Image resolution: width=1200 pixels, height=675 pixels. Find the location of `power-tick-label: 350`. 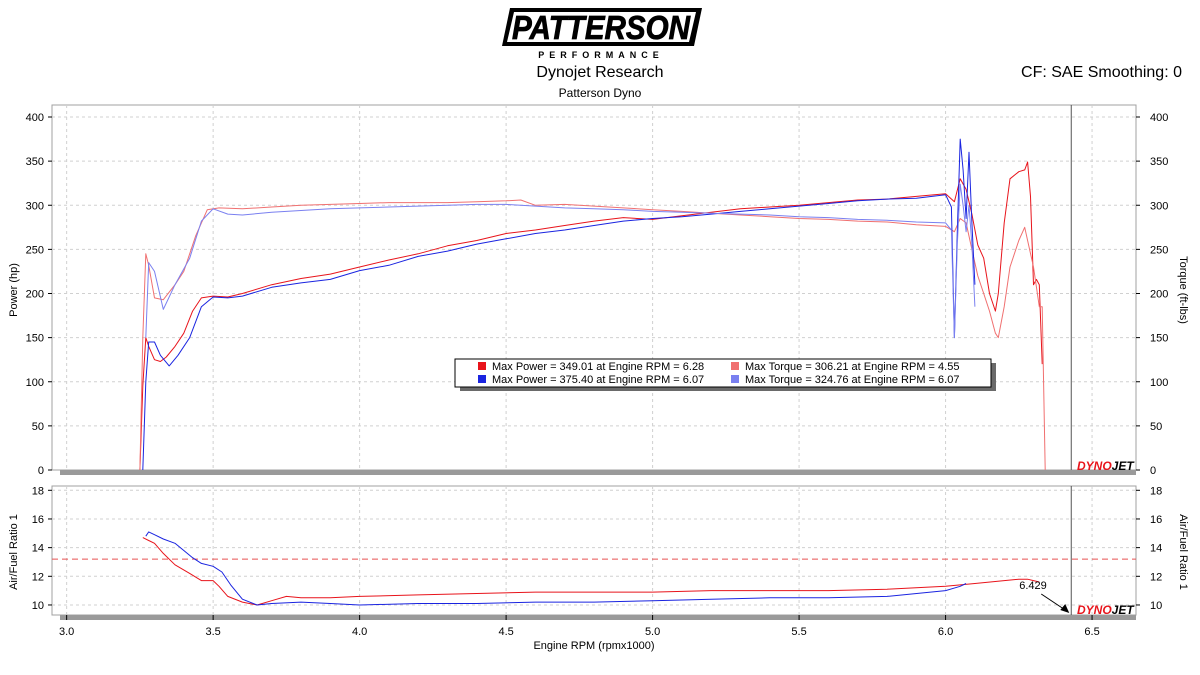

power-tick-label: 350 is located at coordinates (35, 162).